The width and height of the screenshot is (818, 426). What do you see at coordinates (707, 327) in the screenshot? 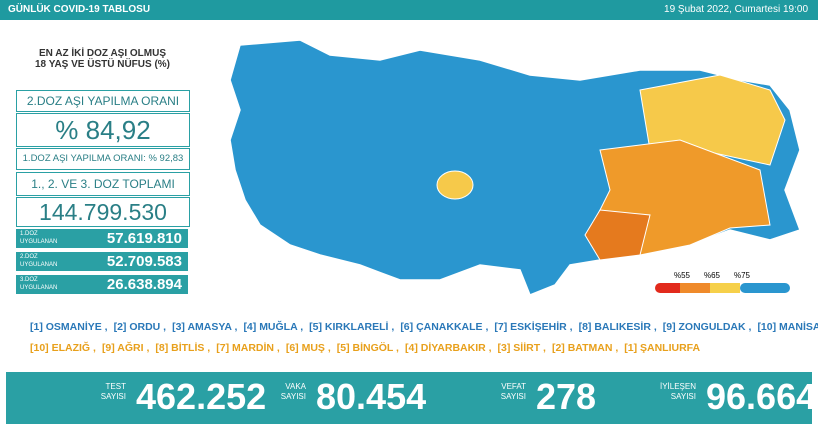
I see `ranking-item: [9] ZONGULDAK ,` at bounding box center [707, 327].